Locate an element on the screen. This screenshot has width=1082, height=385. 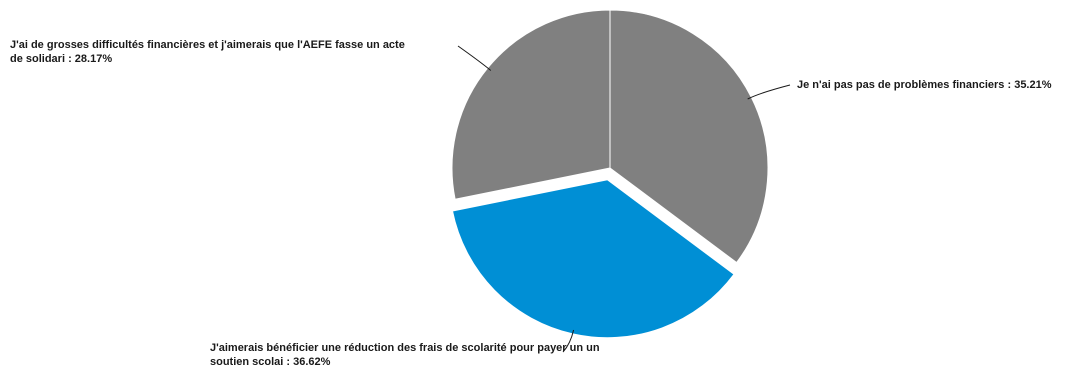
leader-line-no-problems is located at coordinates (769, 92).